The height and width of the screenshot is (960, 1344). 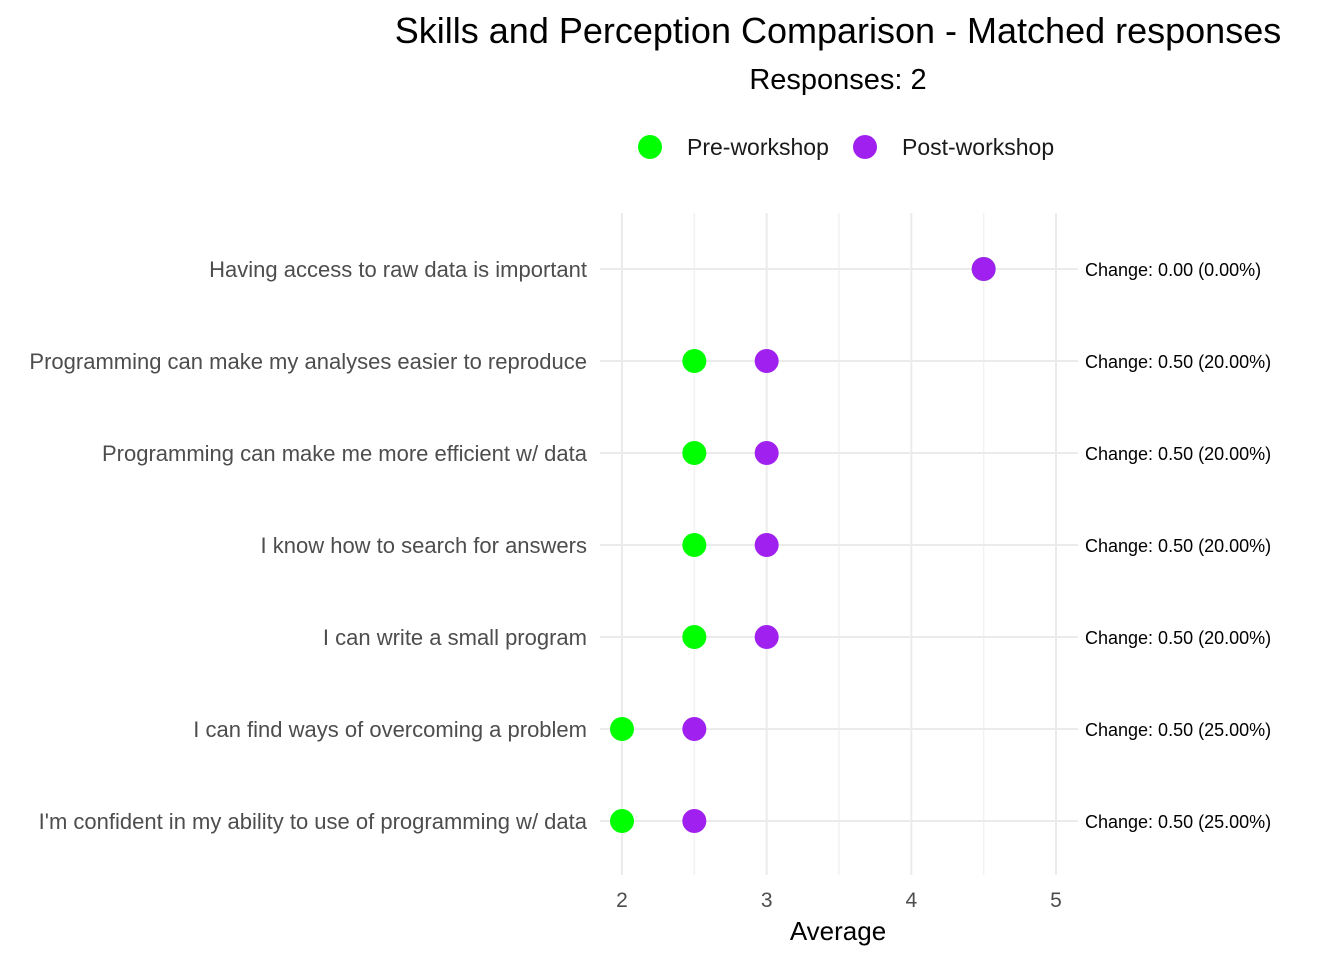 What do you see at coordinates (839, 900) in the screenshot?
I see `x-tick-labels: 2 3 4 5` at bounding box center [839, 900].